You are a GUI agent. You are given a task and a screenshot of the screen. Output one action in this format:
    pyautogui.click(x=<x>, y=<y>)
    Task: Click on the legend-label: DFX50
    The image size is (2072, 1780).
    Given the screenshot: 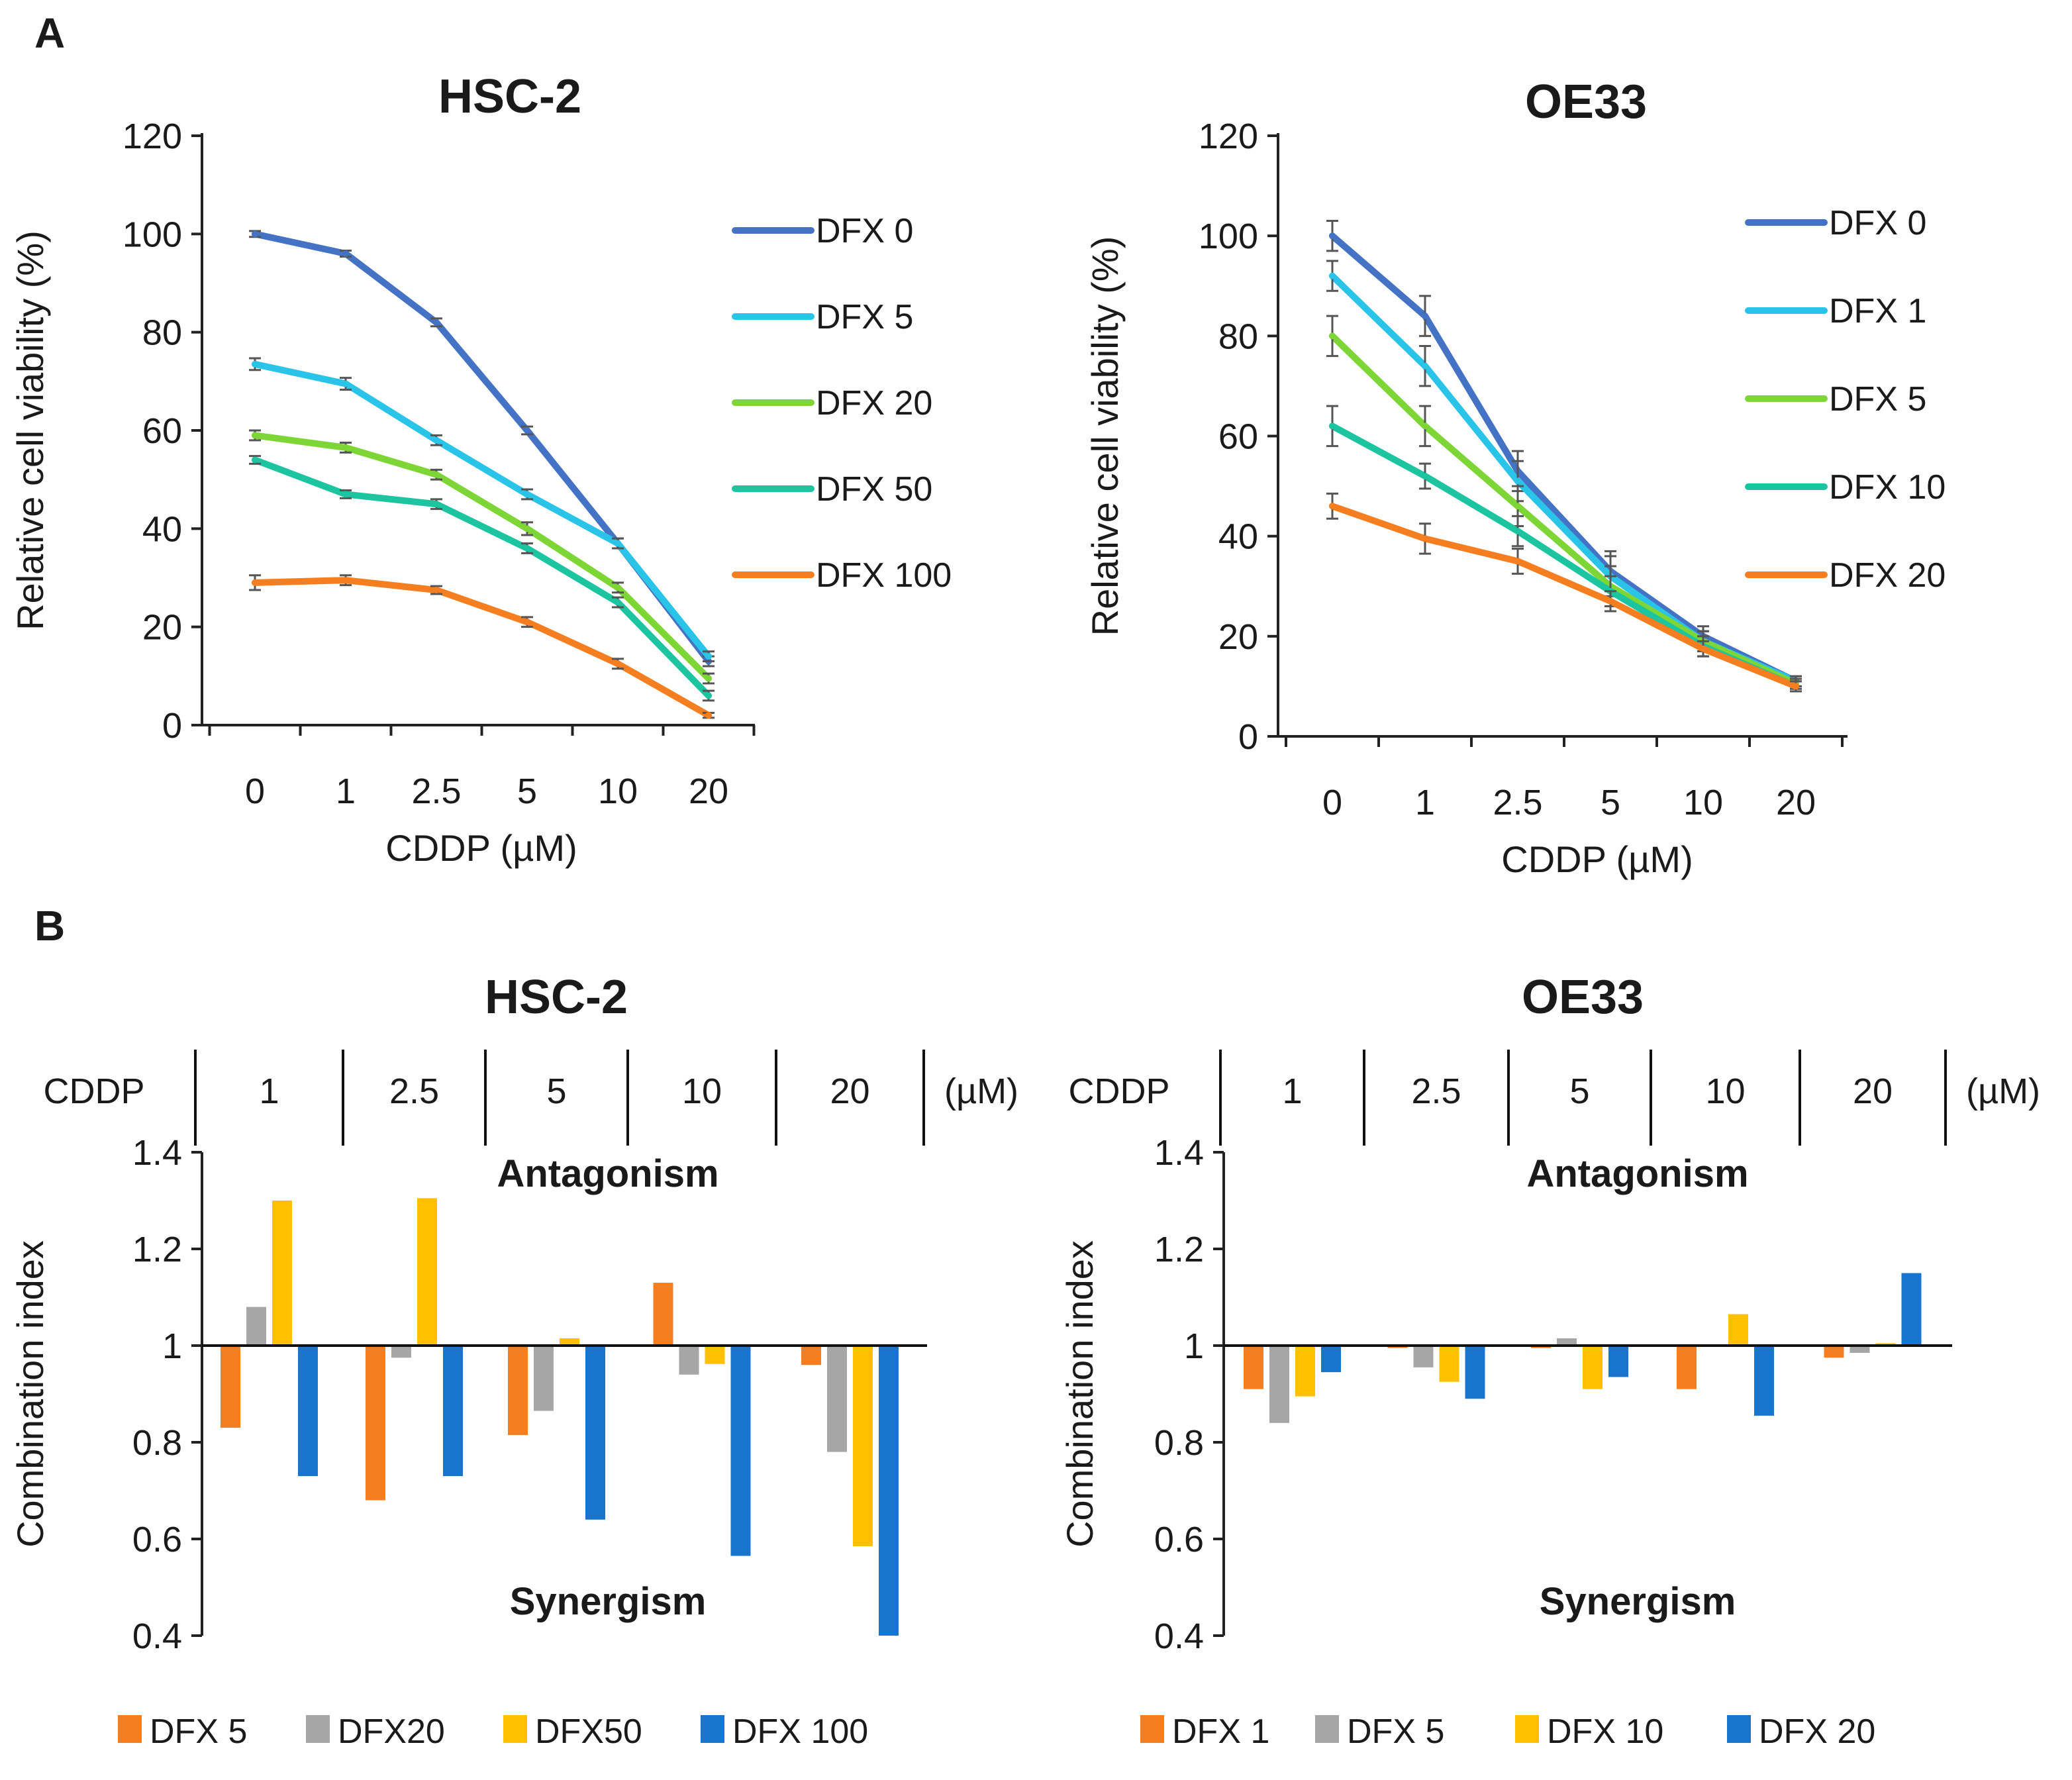 What is the action you would take?
    pyautogui.click(x=588, y=1731)
    